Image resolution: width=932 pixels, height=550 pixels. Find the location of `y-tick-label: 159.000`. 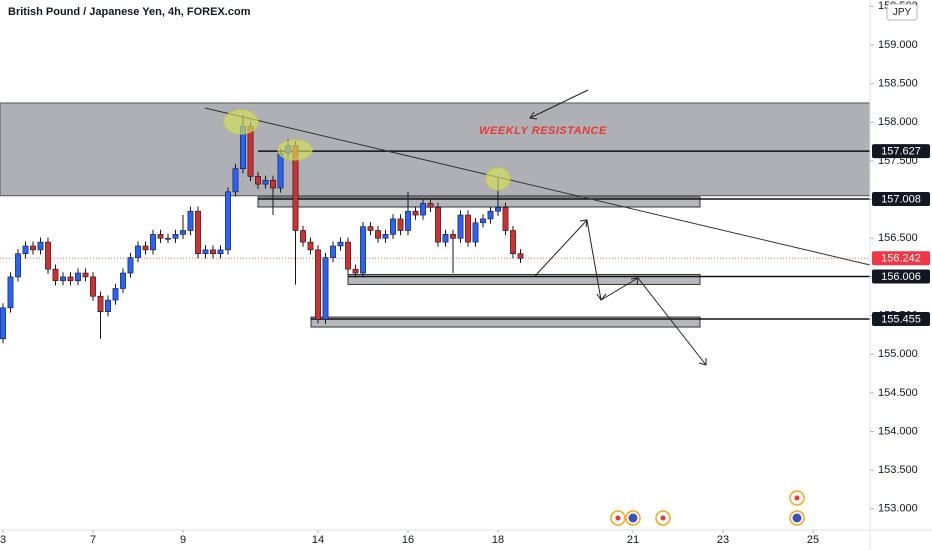

y-tick-label: 159.000 is located at coordinates (898, 45).